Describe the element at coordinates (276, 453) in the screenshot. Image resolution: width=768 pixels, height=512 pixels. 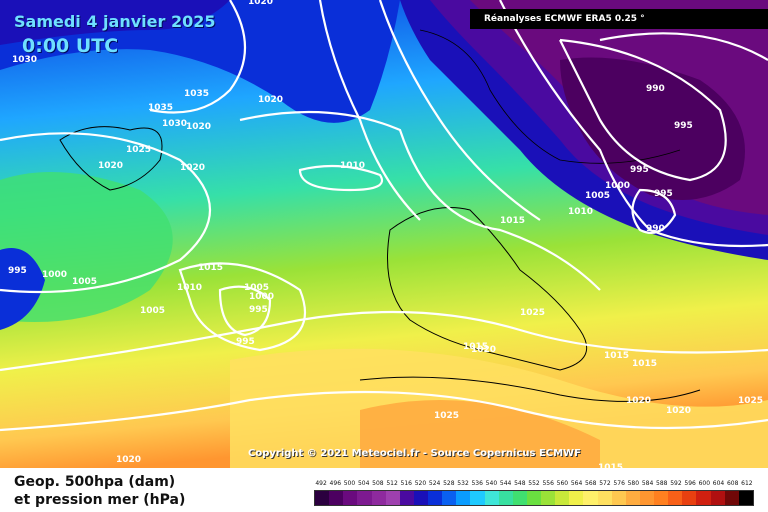
I see `copyright-prefix: Copyright` at that location.